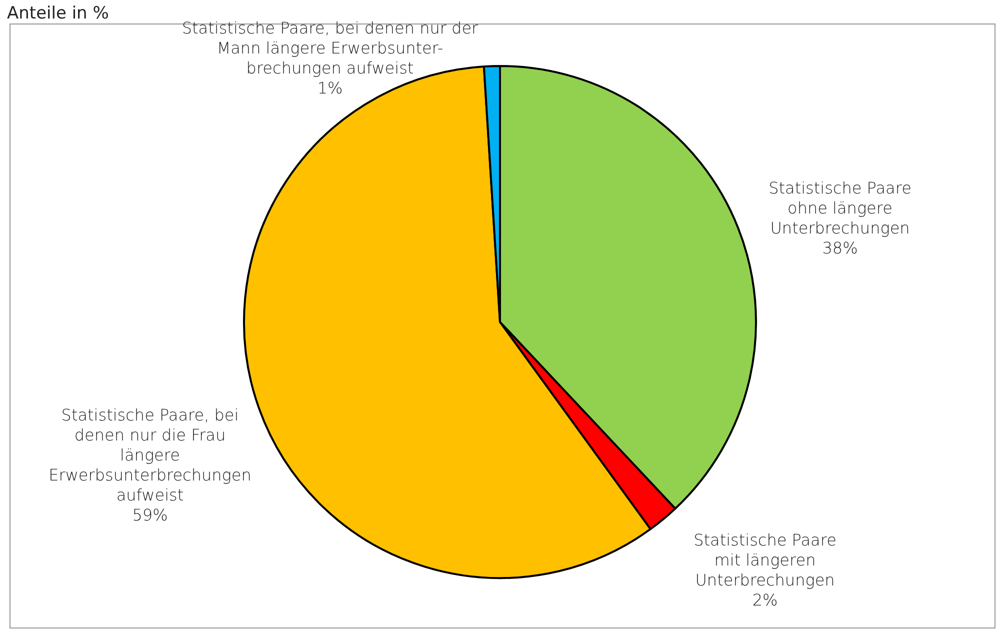  Describe the element at coordinates (58, 14) in the screenshot. I see `chart-title: Anteile in %` at that location.